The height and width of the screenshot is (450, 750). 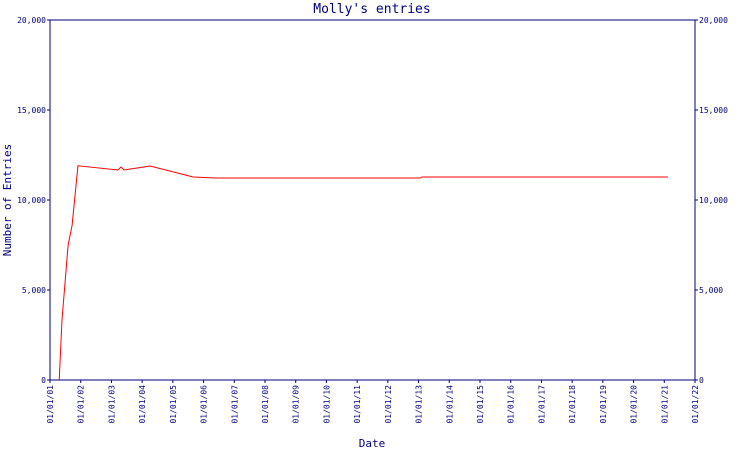 I want to click on x-tick-label: 01/01/21, so click(x=664, y=404).